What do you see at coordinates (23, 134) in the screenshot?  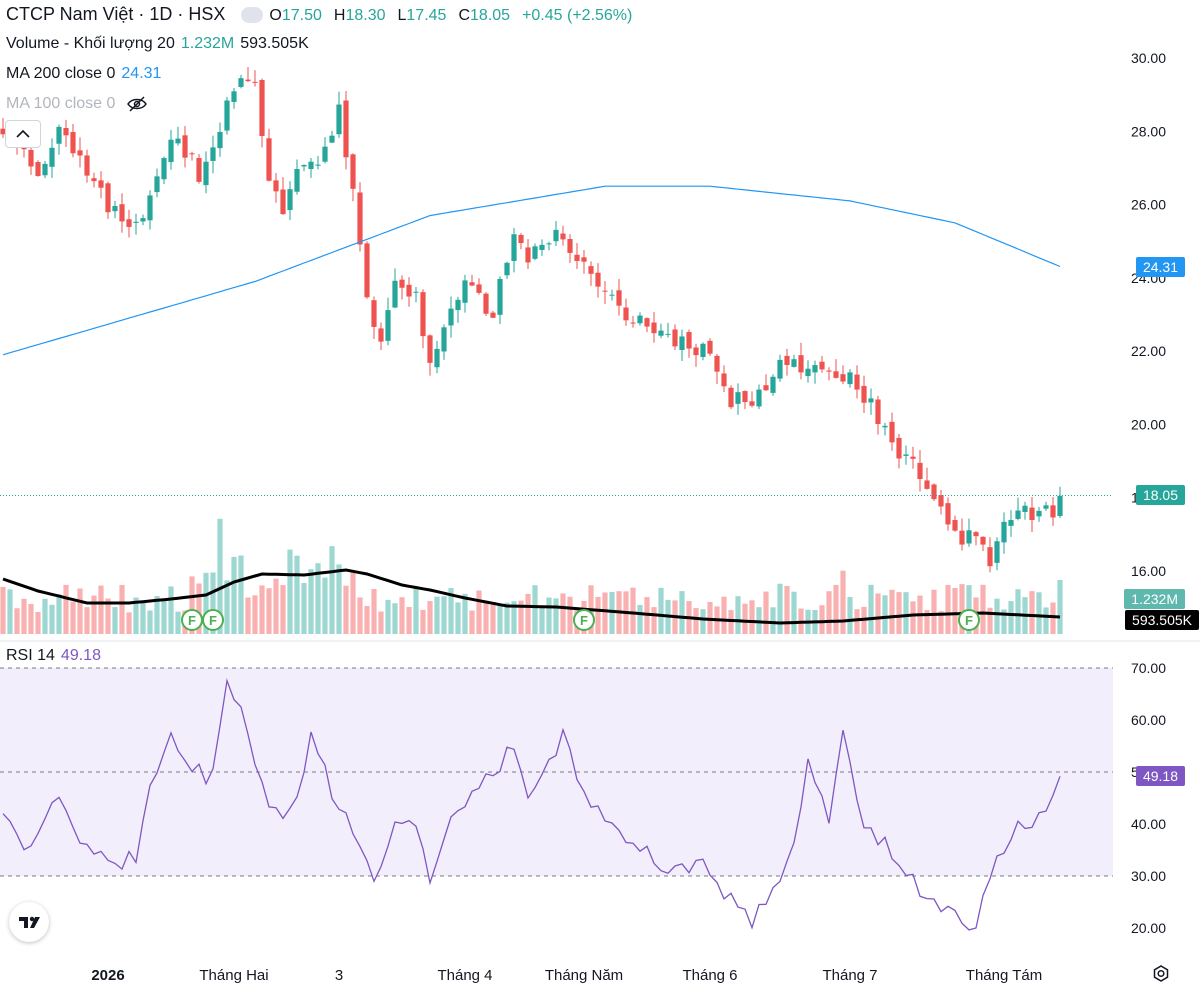 I see `collapse-legend-button` at bounding box center [23, 134].